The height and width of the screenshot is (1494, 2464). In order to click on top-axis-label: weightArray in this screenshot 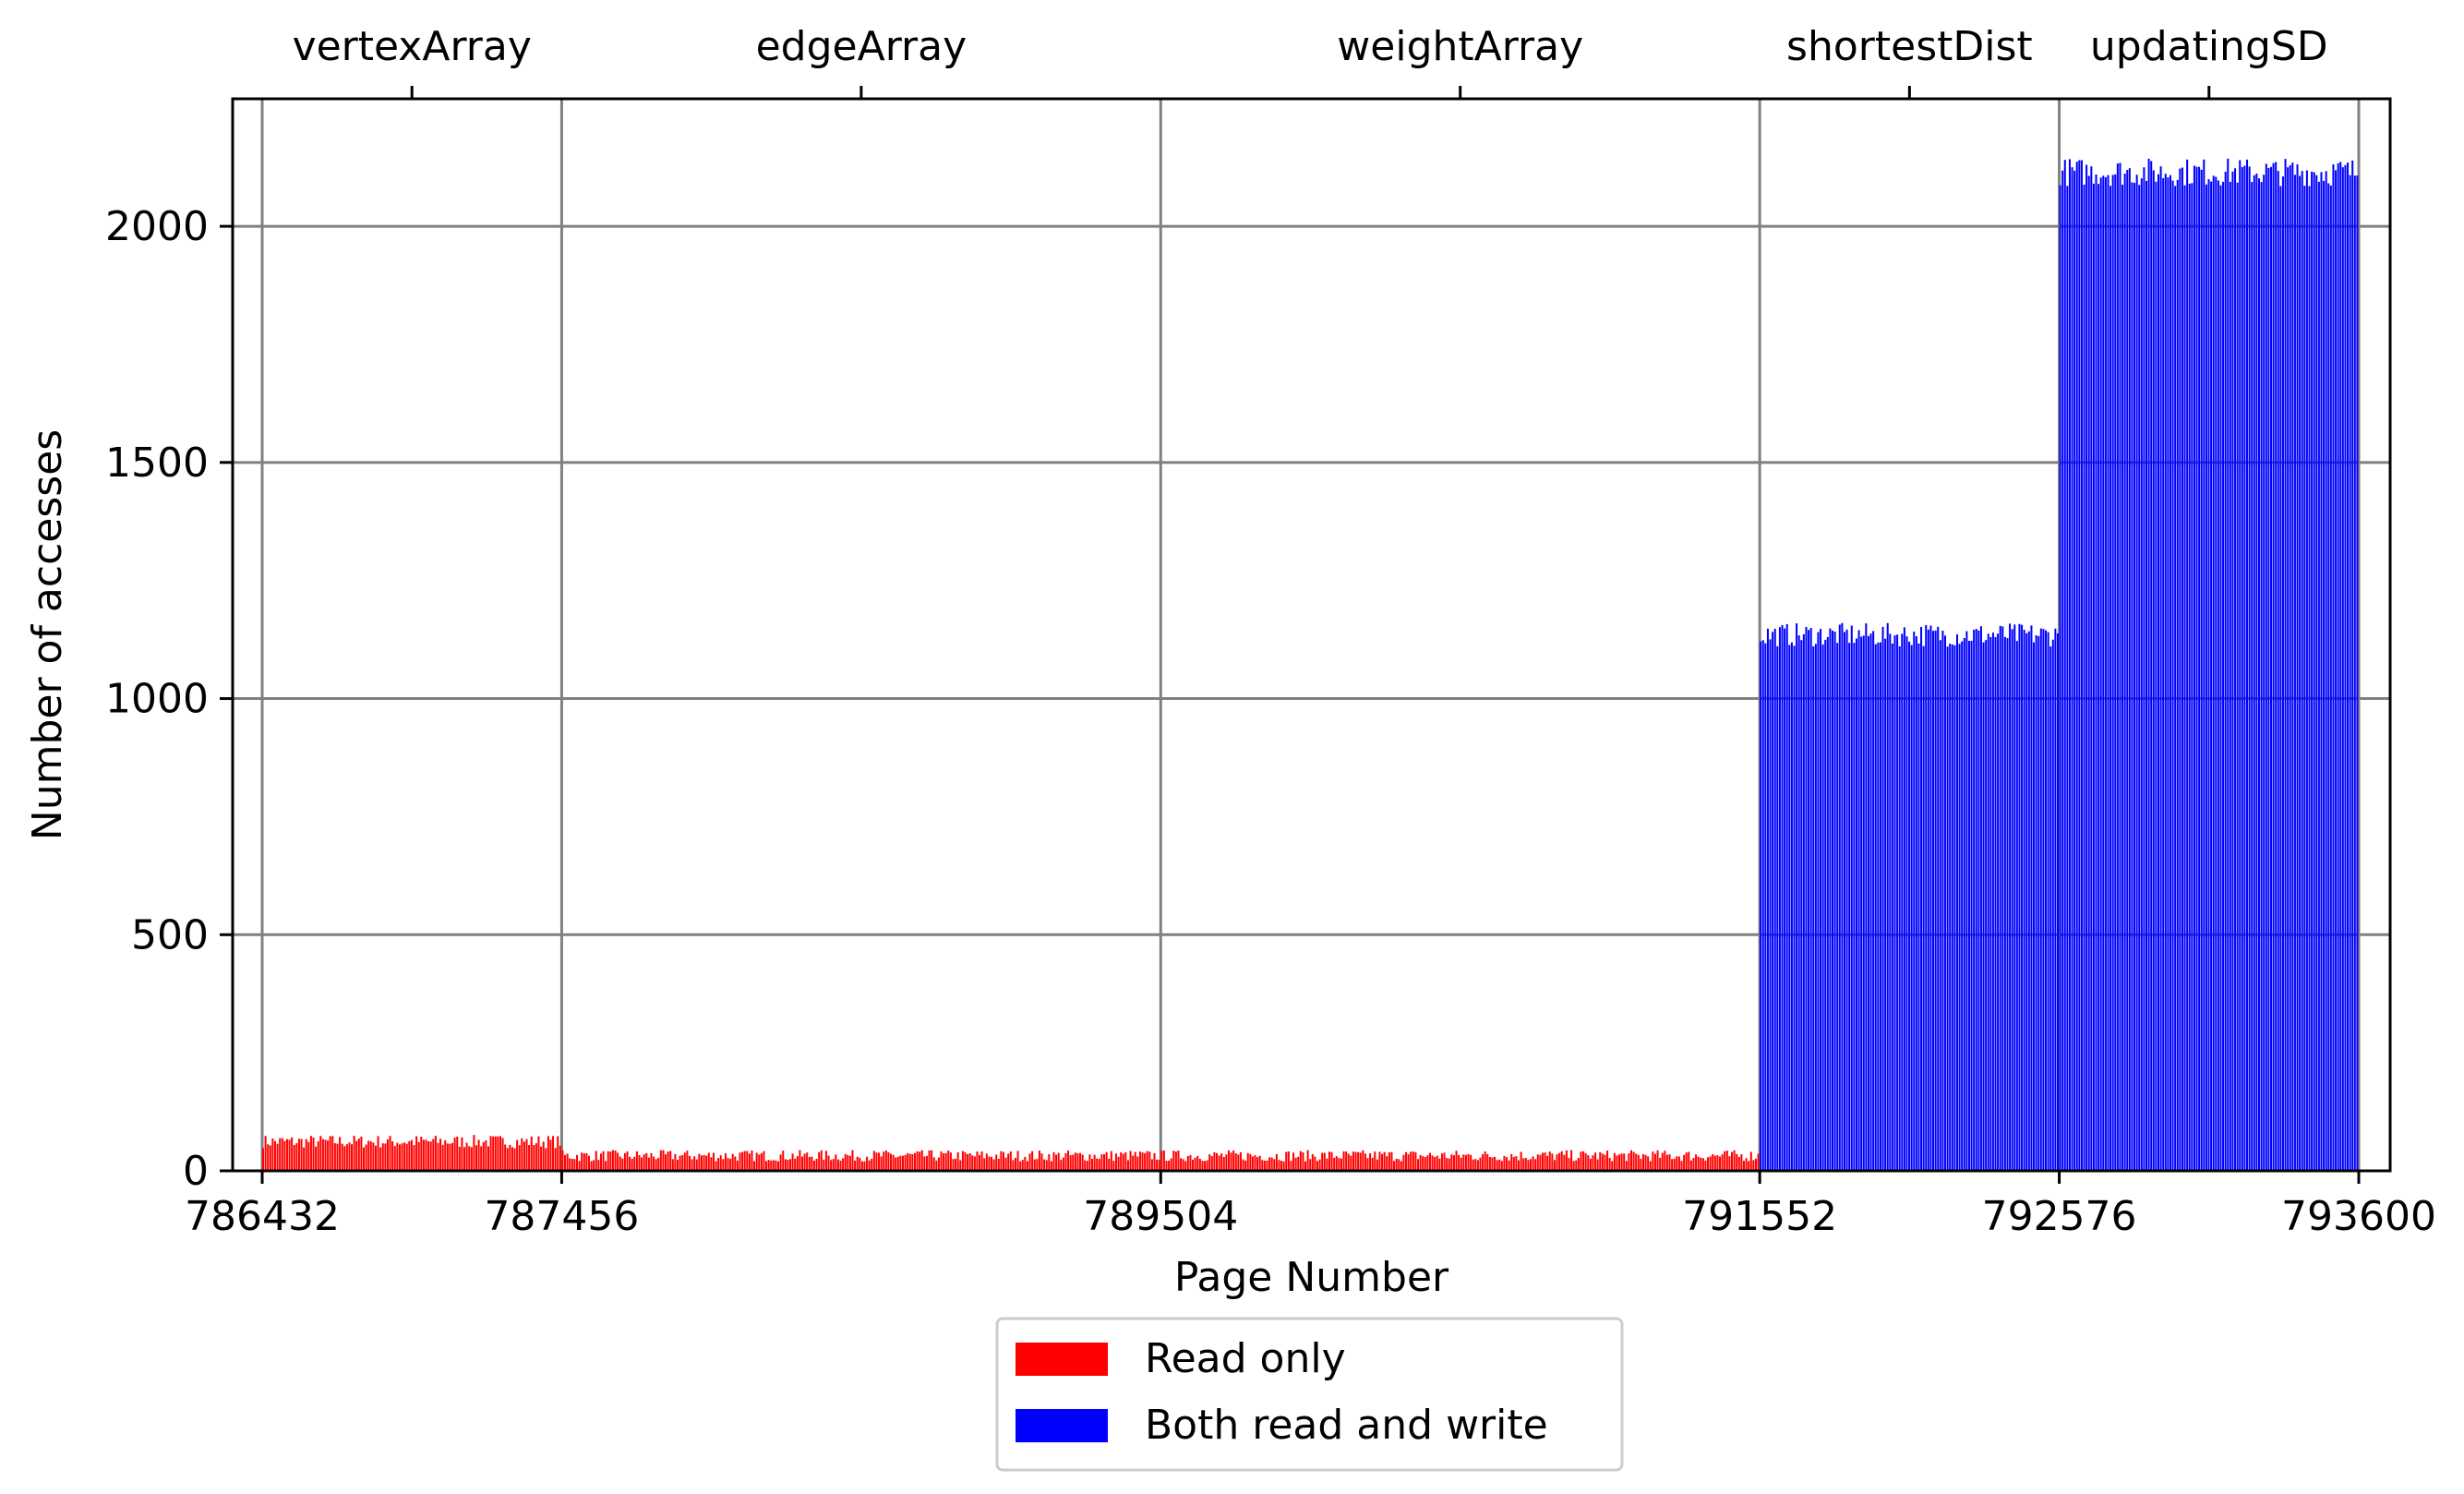, I will do `click(1460, 46)`.